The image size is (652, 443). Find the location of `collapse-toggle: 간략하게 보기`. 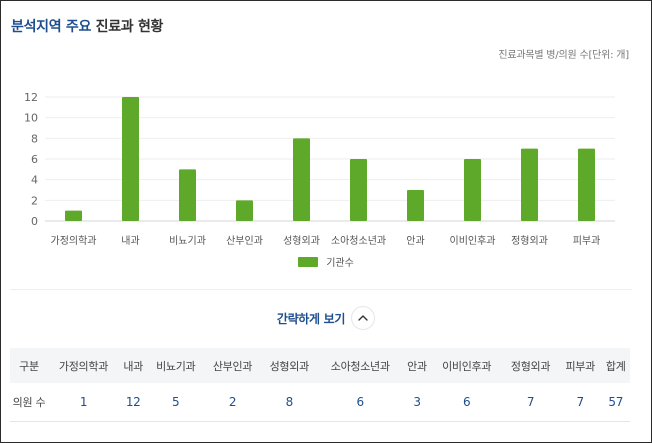

collapse-toggle: 간략하게 보기 is located at coordinates (326, 318).